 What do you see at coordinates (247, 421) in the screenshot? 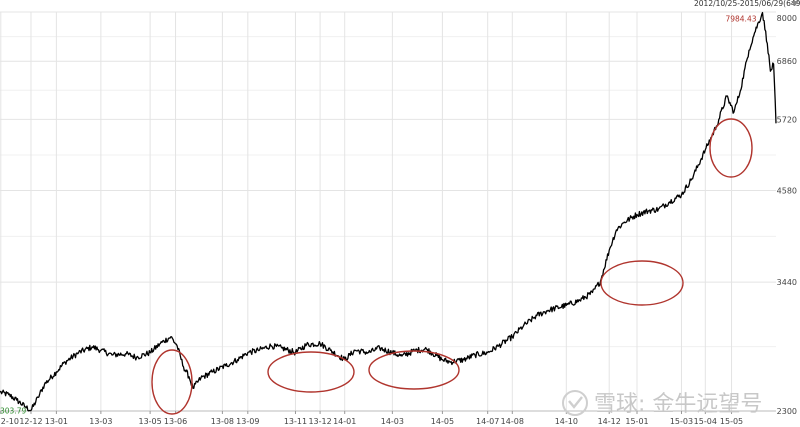
I see `x-tick-label: 13-09` at bounding box center [247, 421].